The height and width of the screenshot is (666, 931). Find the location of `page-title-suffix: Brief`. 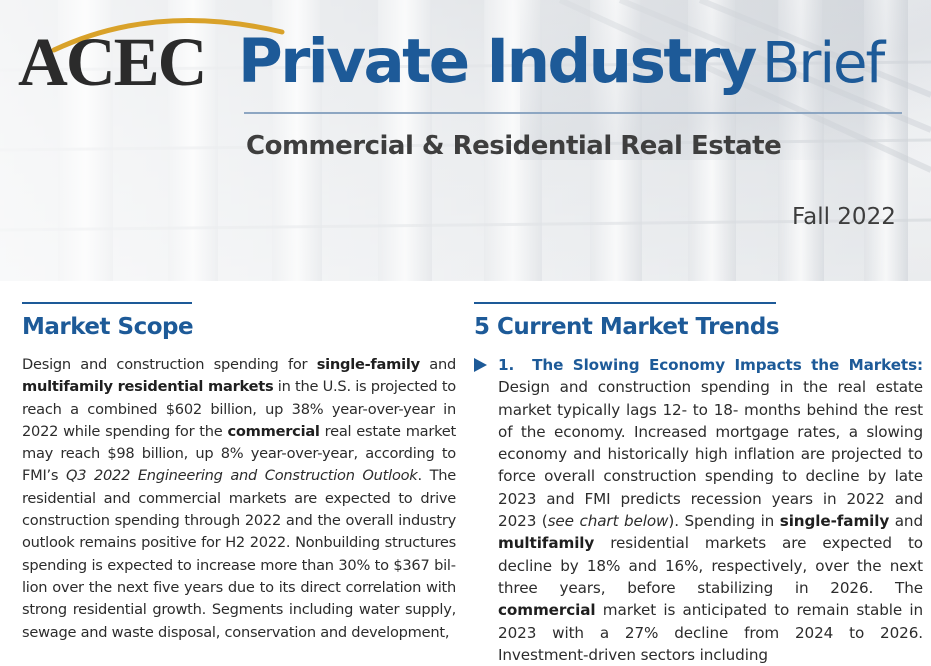

page-title-suffix: Brief is located at coordinates (823, 63).